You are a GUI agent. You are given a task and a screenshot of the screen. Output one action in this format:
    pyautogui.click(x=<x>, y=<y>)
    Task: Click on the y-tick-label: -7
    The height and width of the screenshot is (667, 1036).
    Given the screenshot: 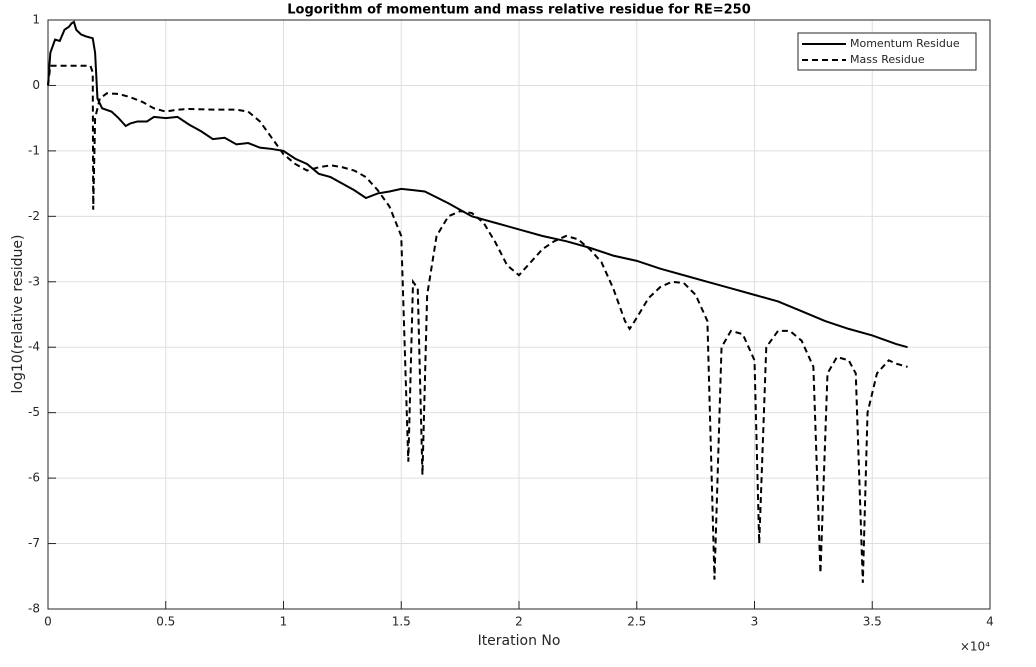 What is the action you would take?
    pyautogui.click(x=34, y=543)
    